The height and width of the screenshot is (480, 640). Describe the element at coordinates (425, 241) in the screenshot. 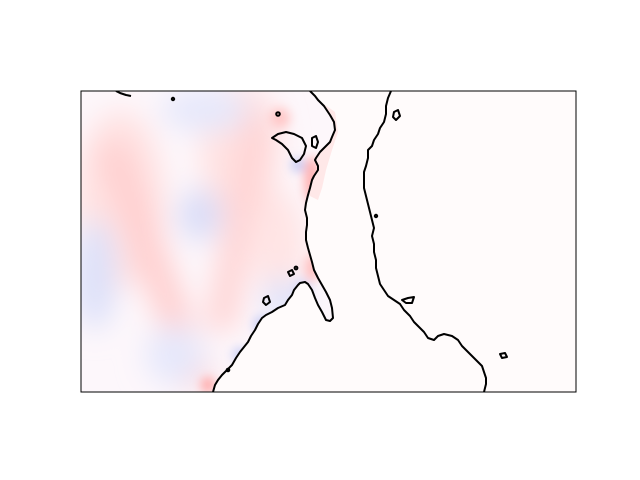

I see `mainland-coastline` at that location.